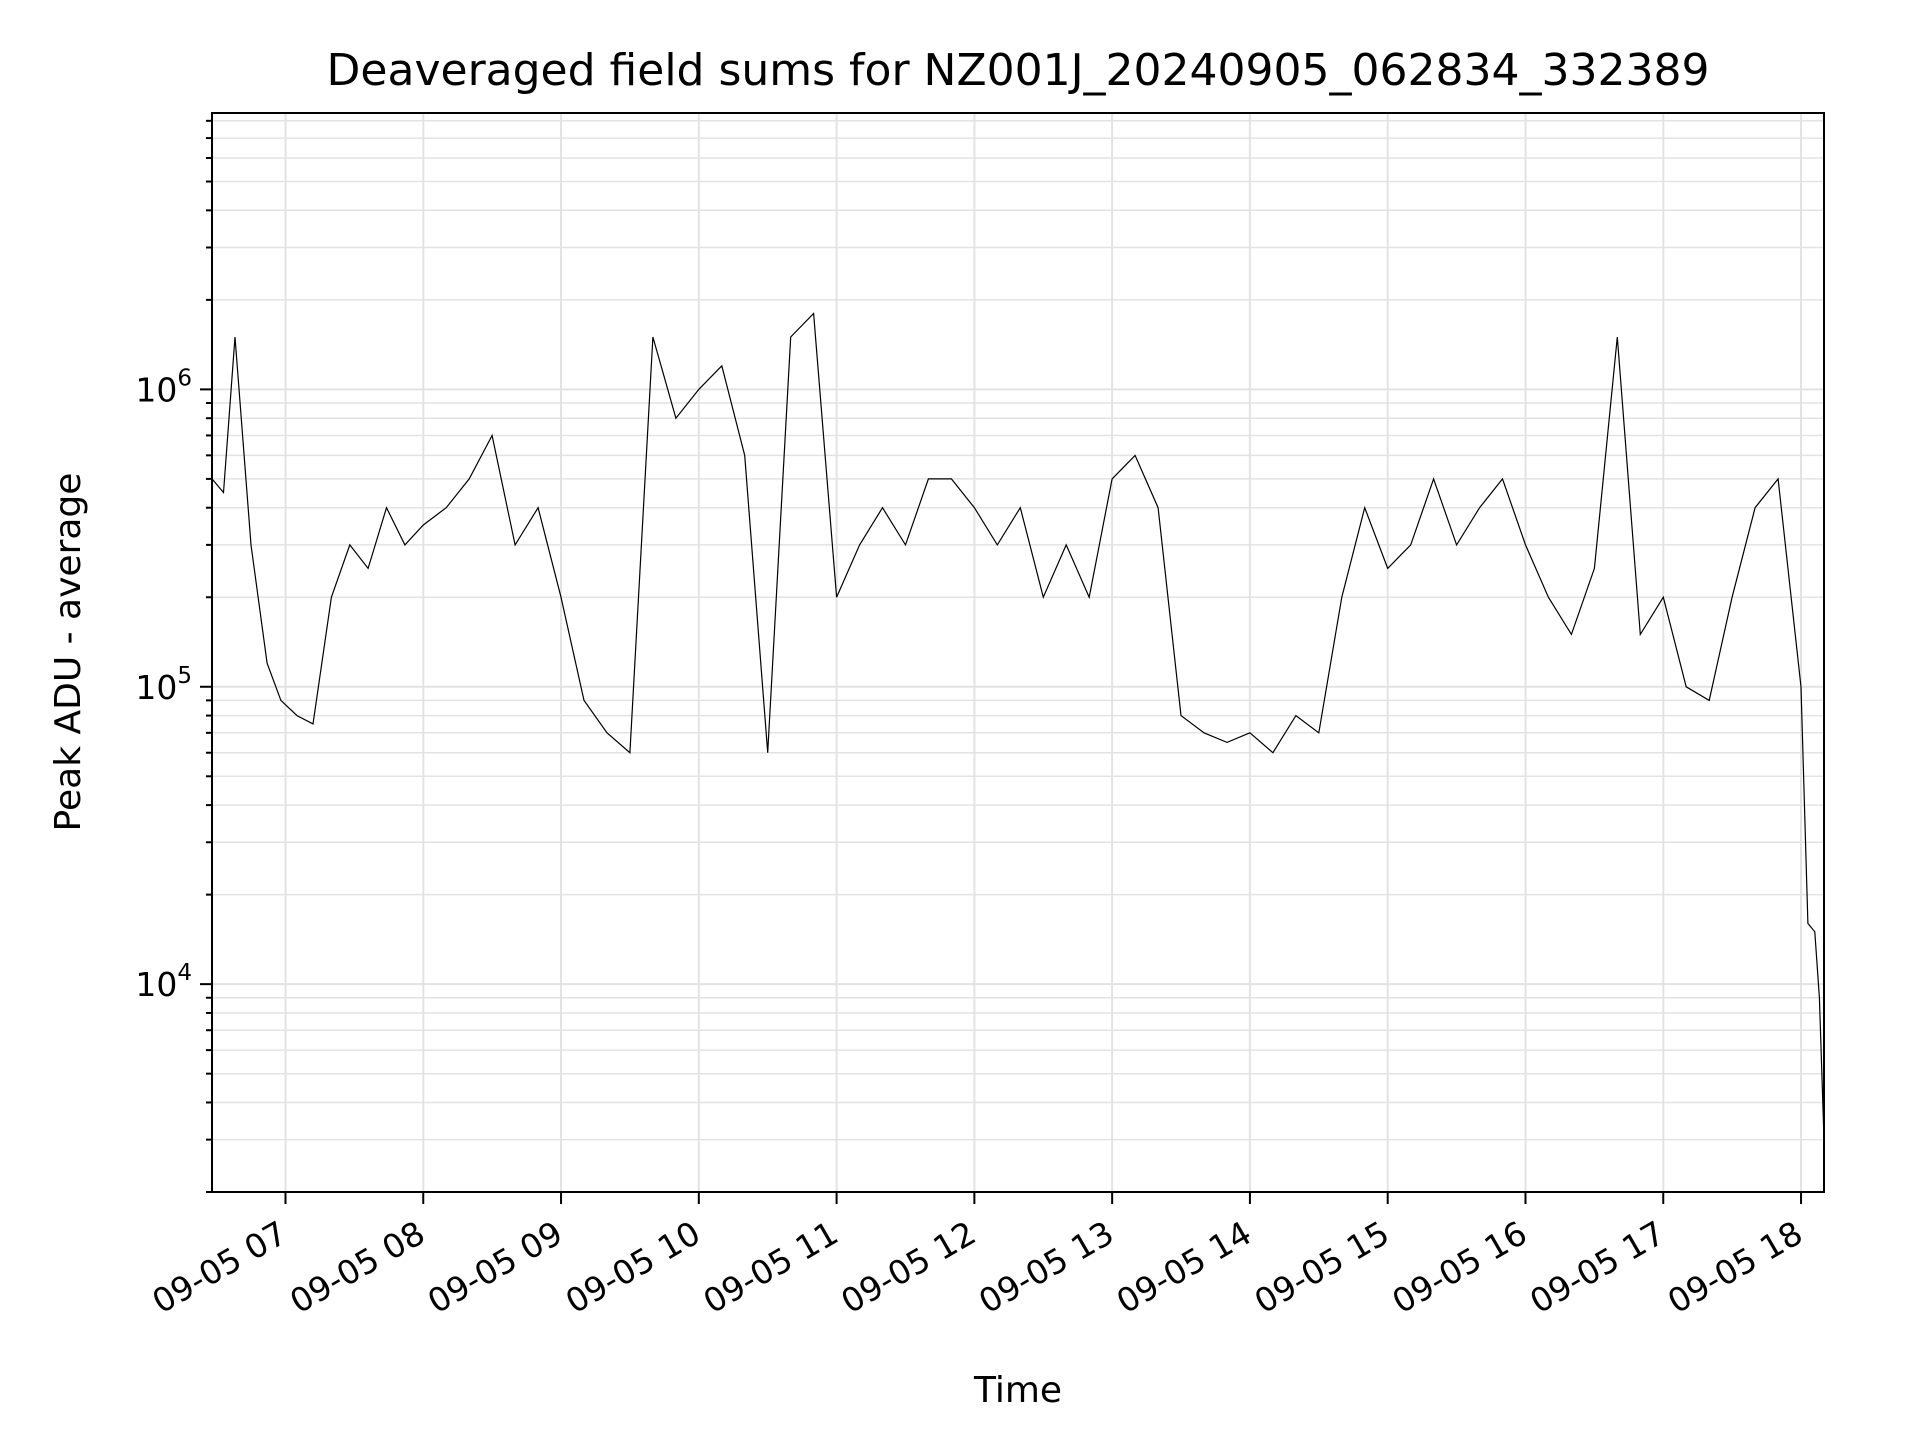 The height and width of the screenshot is (1440, 1920). I want to click on y-axis-label: Peak ADU - average, so click(68, 652).